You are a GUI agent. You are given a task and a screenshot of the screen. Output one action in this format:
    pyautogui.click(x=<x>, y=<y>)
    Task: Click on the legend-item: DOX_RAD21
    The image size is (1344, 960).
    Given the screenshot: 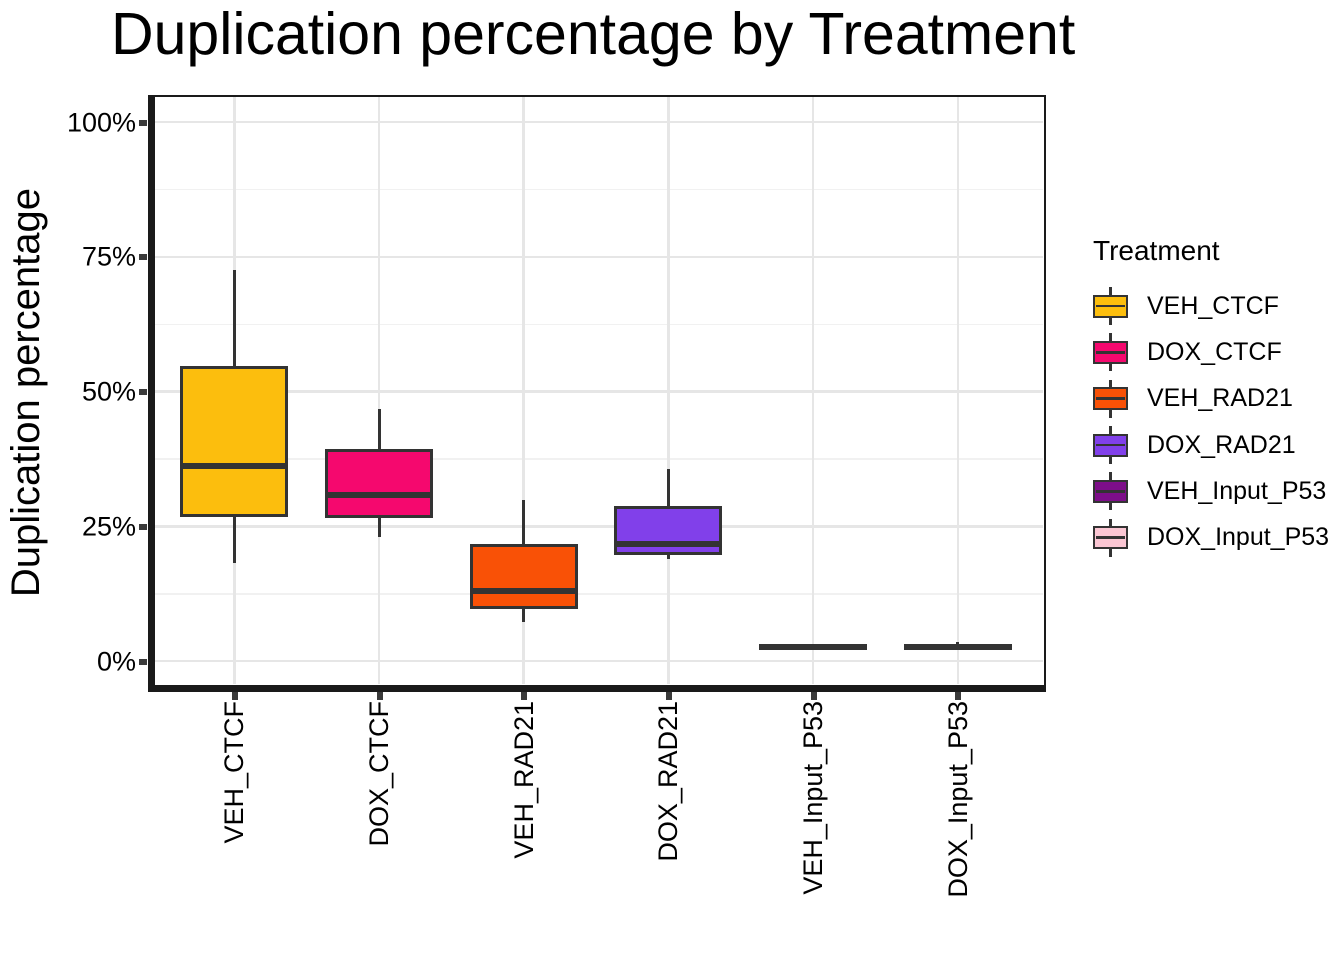 What is the action you would take?
    pyautogui.click(x=1211, y=445)
    